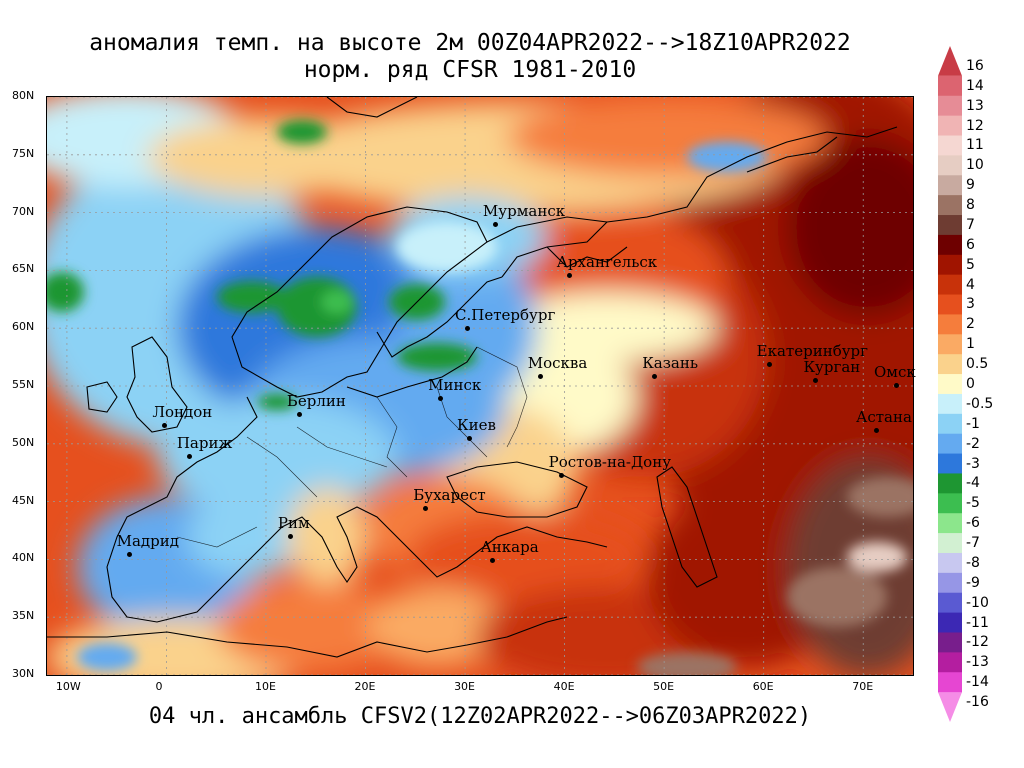 This screenshot has height=768, width=1024. Describe the element at coordinates (23, 500) in the screenshot. I see `lat-tick-label: 45N` at that location.